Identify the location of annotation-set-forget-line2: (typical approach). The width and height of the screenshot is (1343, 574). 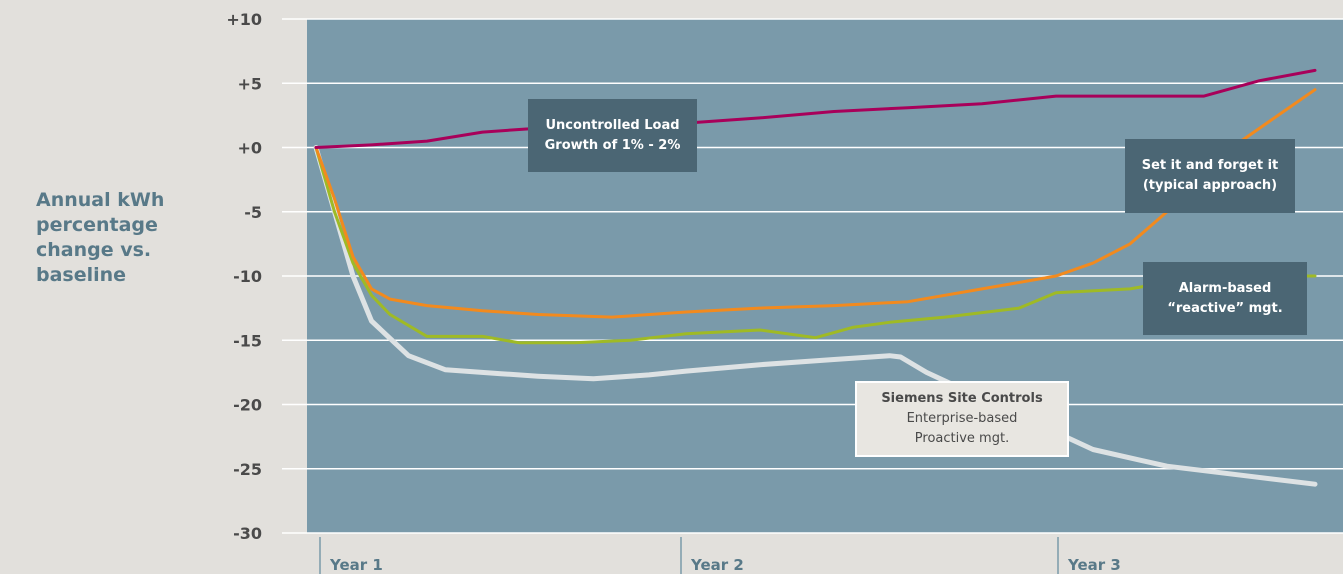
(1210, 185).